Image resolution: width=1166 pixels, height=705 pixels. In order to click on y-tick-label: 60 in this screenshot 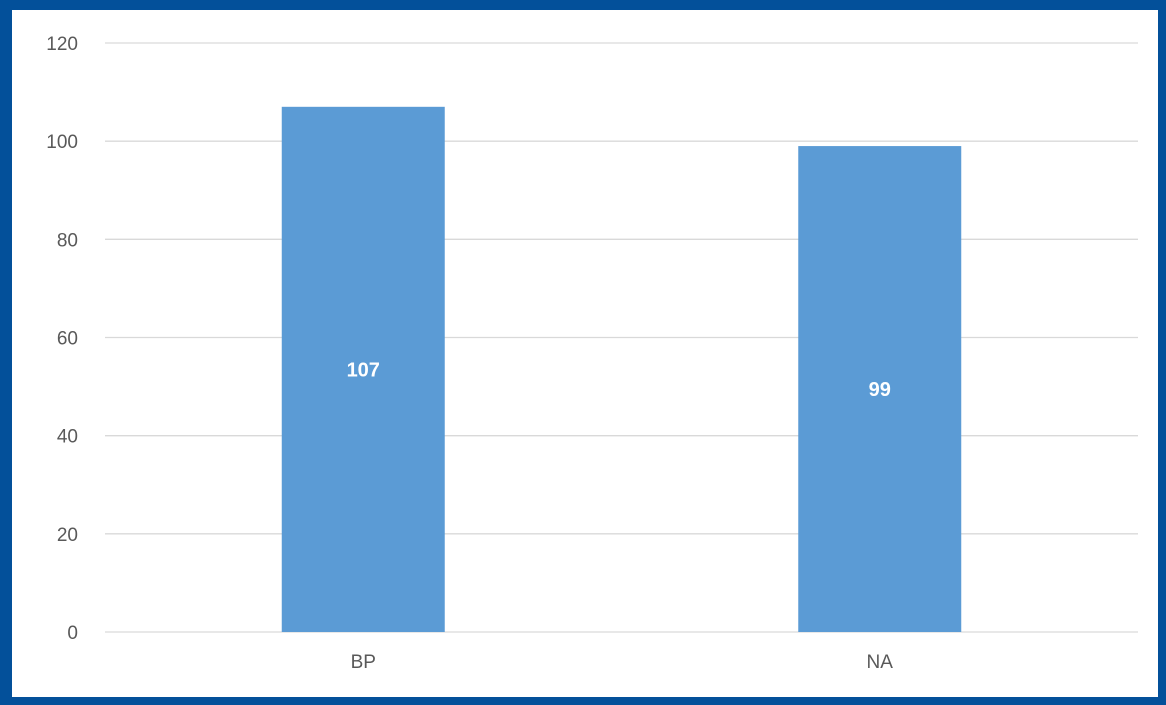, I will do `click(67, 339)`.